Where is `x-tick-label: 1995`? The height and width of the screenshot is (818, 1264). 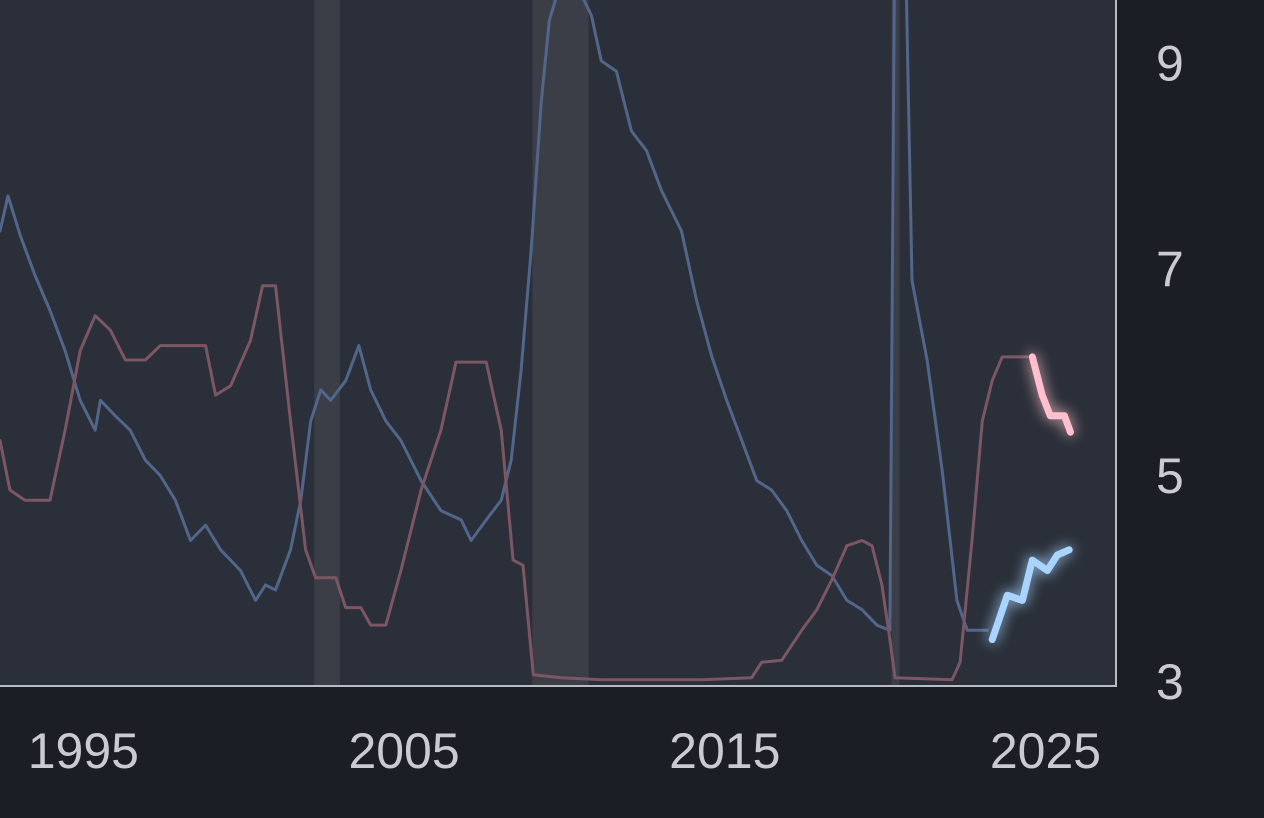 x-tick-label: 1995 is located at coordinates (83, 751).